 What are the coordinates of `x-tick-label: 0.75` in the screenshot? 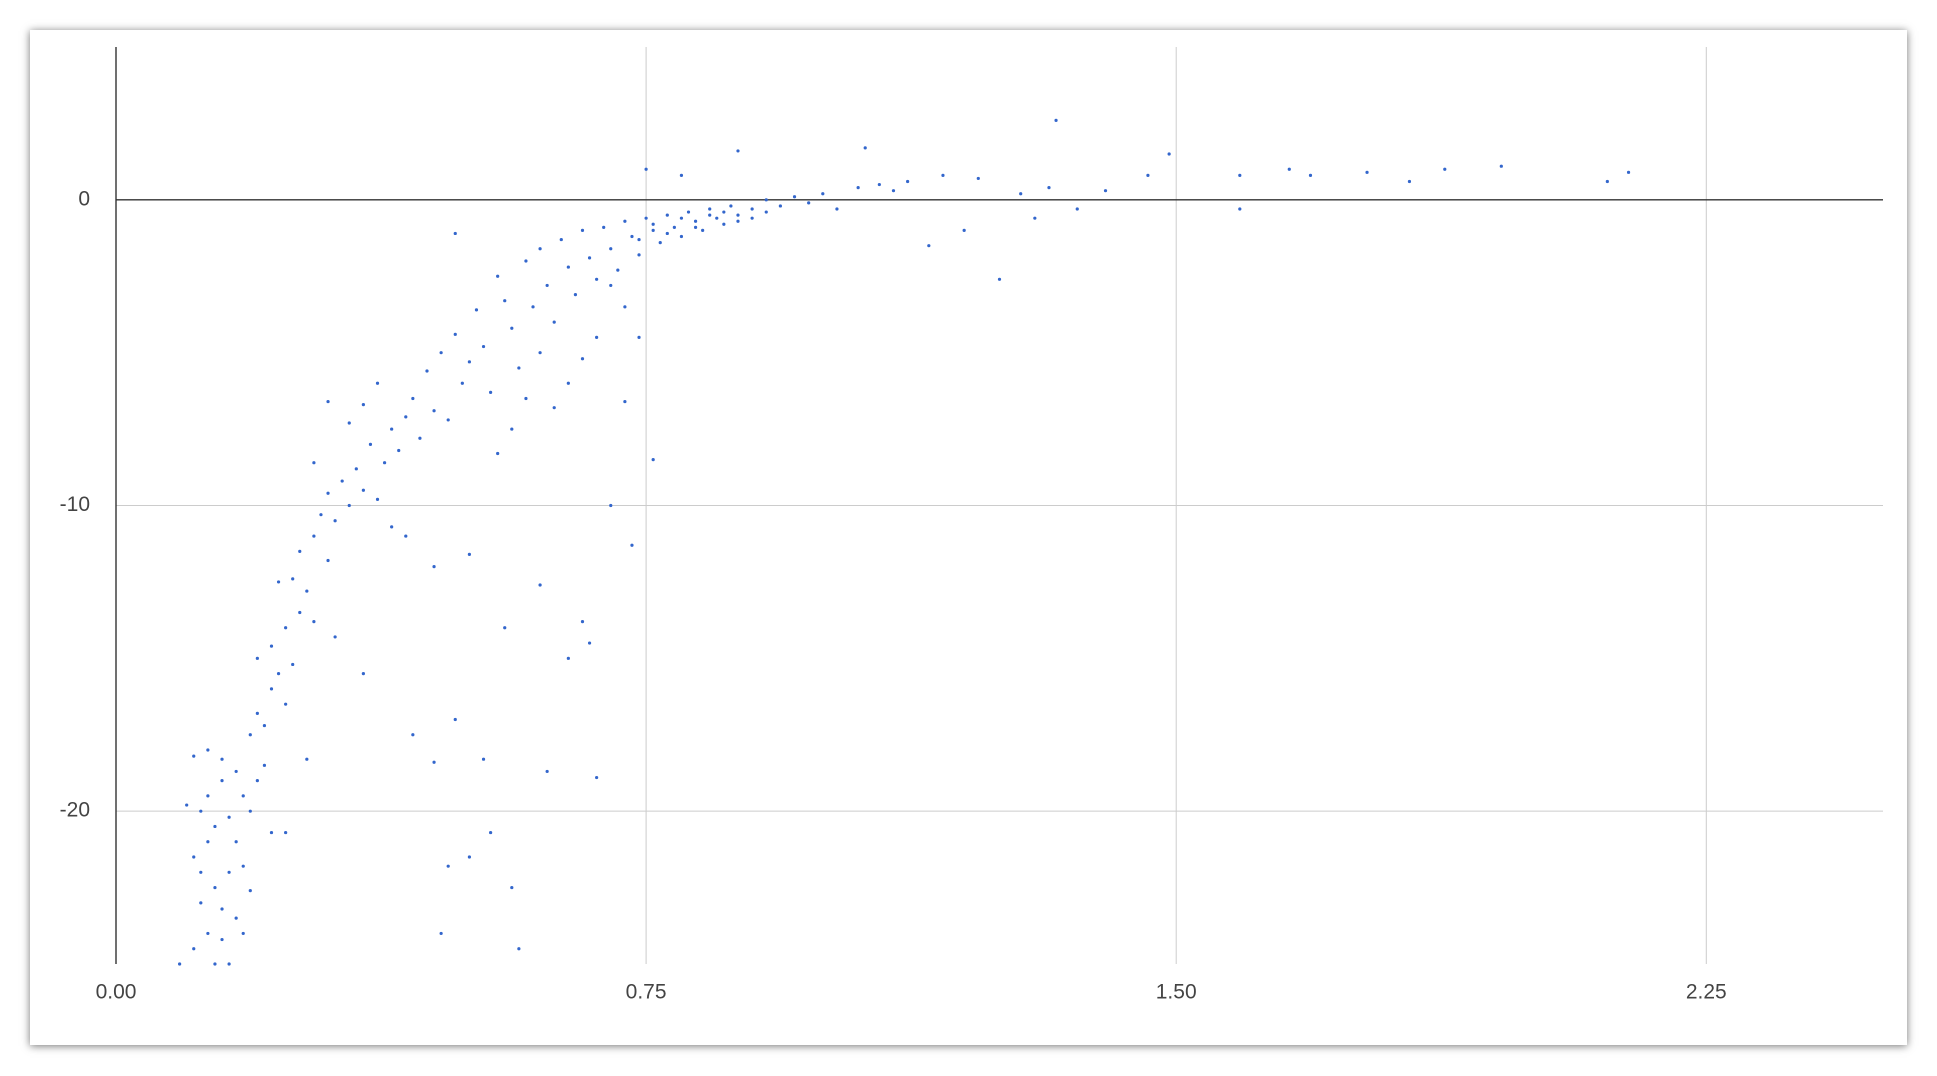 It's located at (646, 992).